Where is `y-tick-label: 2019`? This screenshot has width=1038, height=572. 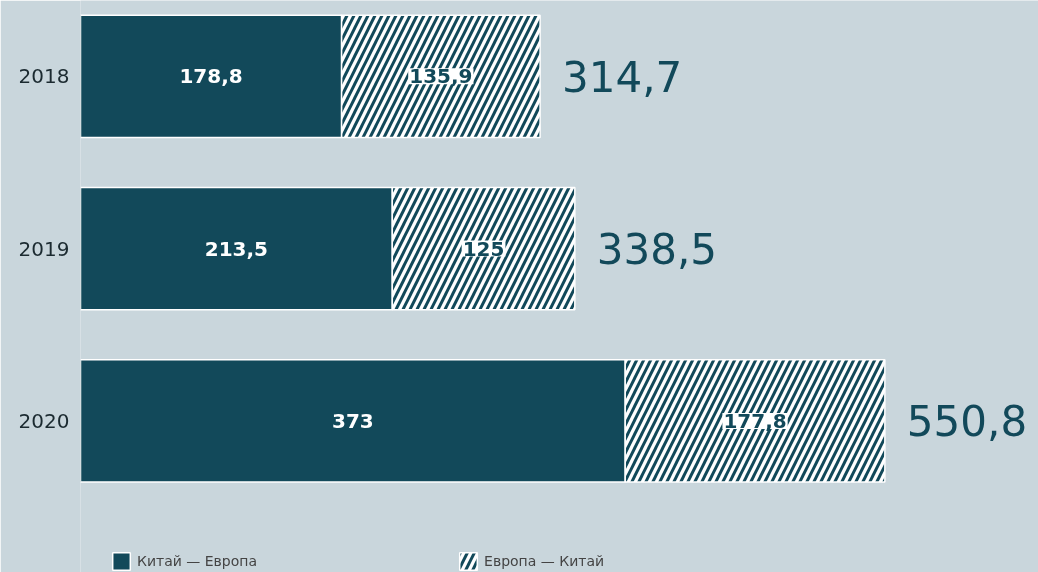 y-tick-label: 2019 is located at coordinates (44, 248).